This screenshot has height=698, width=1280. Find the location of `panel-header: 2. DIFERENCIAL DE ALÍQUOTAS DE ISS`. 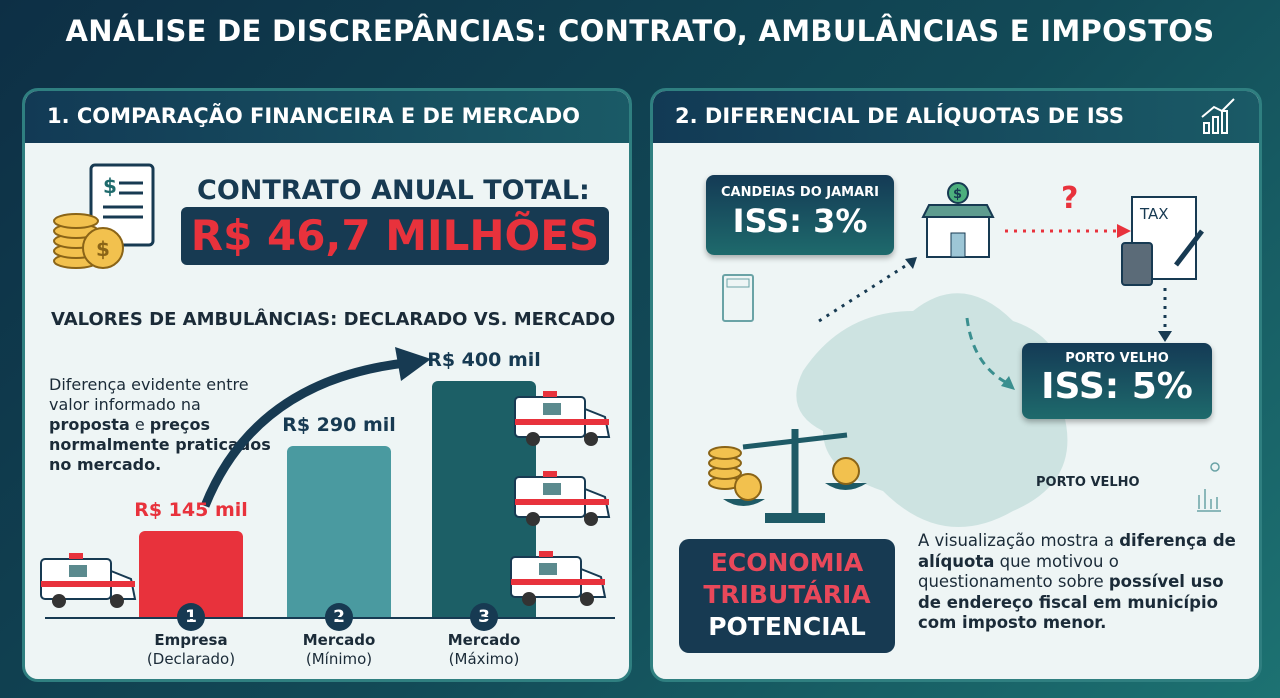

panel-header: 2. DIFERENCIAL DE ALÍQUOTAS DE ISS is located at coordinates (956, 117).